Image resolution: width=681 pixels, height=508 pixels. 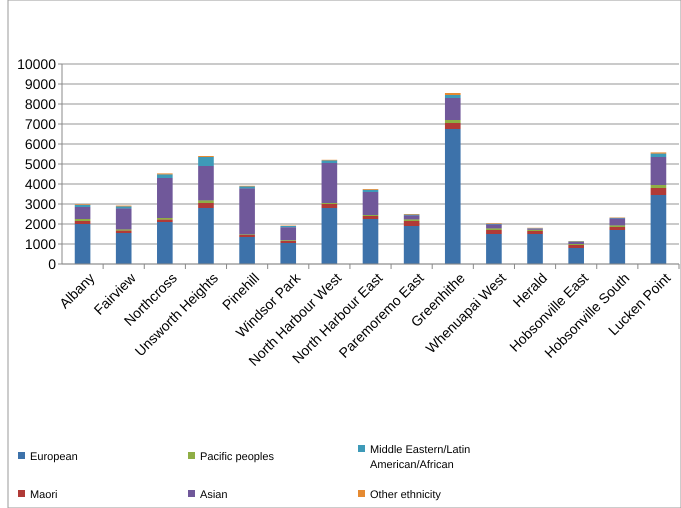 I want to click on legend-label: Maori, so click(x=44, y=495).